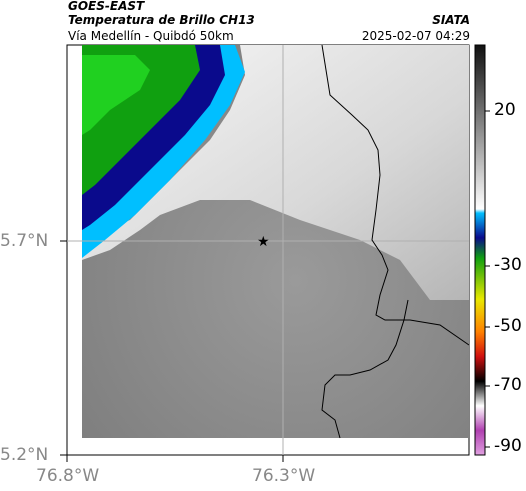 The height and width of the screenshot is (491, 526). What do you see at coordinates (161, 20) in the screenshot?
I see `product-title: Temperatura de Brillo CH13` at bounding box center [161, 20].